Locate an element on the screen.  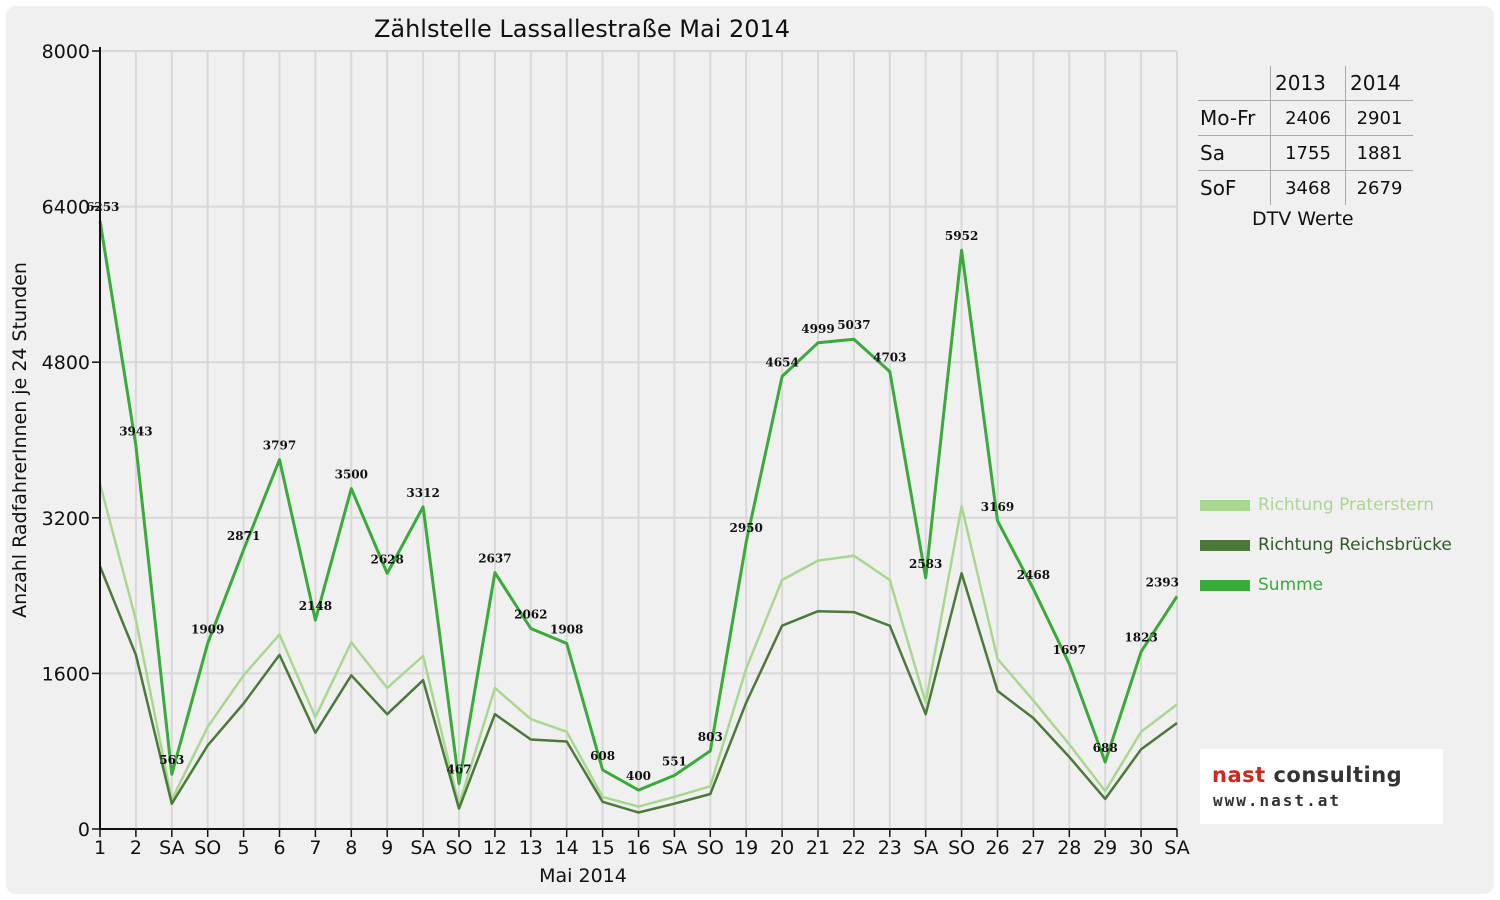
dtv-value: 2901 is located at coordinates (1379, 118).